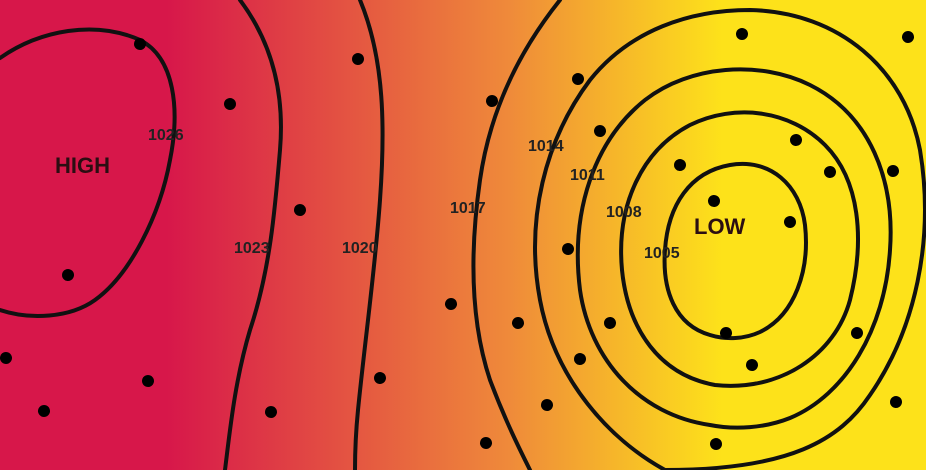  What do you see at coordinates (166, 135) in the screenshot?
I see `isobar-label-1026: 1026` at bounding box center [166, 135].